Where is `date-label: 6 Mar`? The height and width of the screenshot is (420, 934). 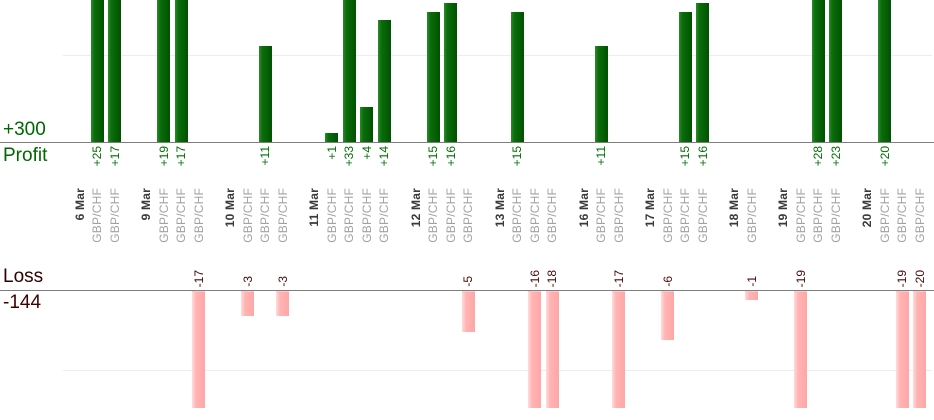
date-label: 6 Mar is located at coordinates (79, 204).